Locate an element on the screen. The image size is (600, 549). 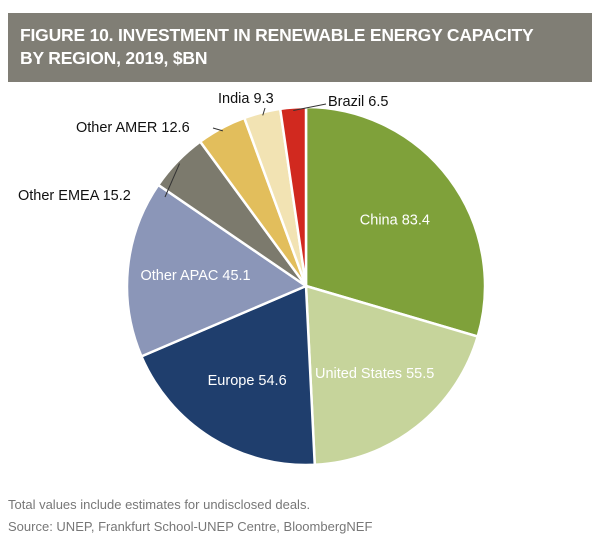
slice-label: Other APAC 45.1 is located at coordinates (195, 276).